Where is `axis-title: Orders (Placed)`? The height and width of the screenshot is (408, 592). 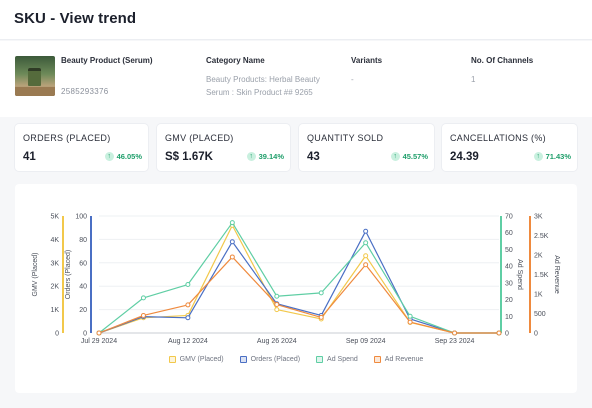 axis-title: Orders (Placed) is located at coordinates (68, 274).